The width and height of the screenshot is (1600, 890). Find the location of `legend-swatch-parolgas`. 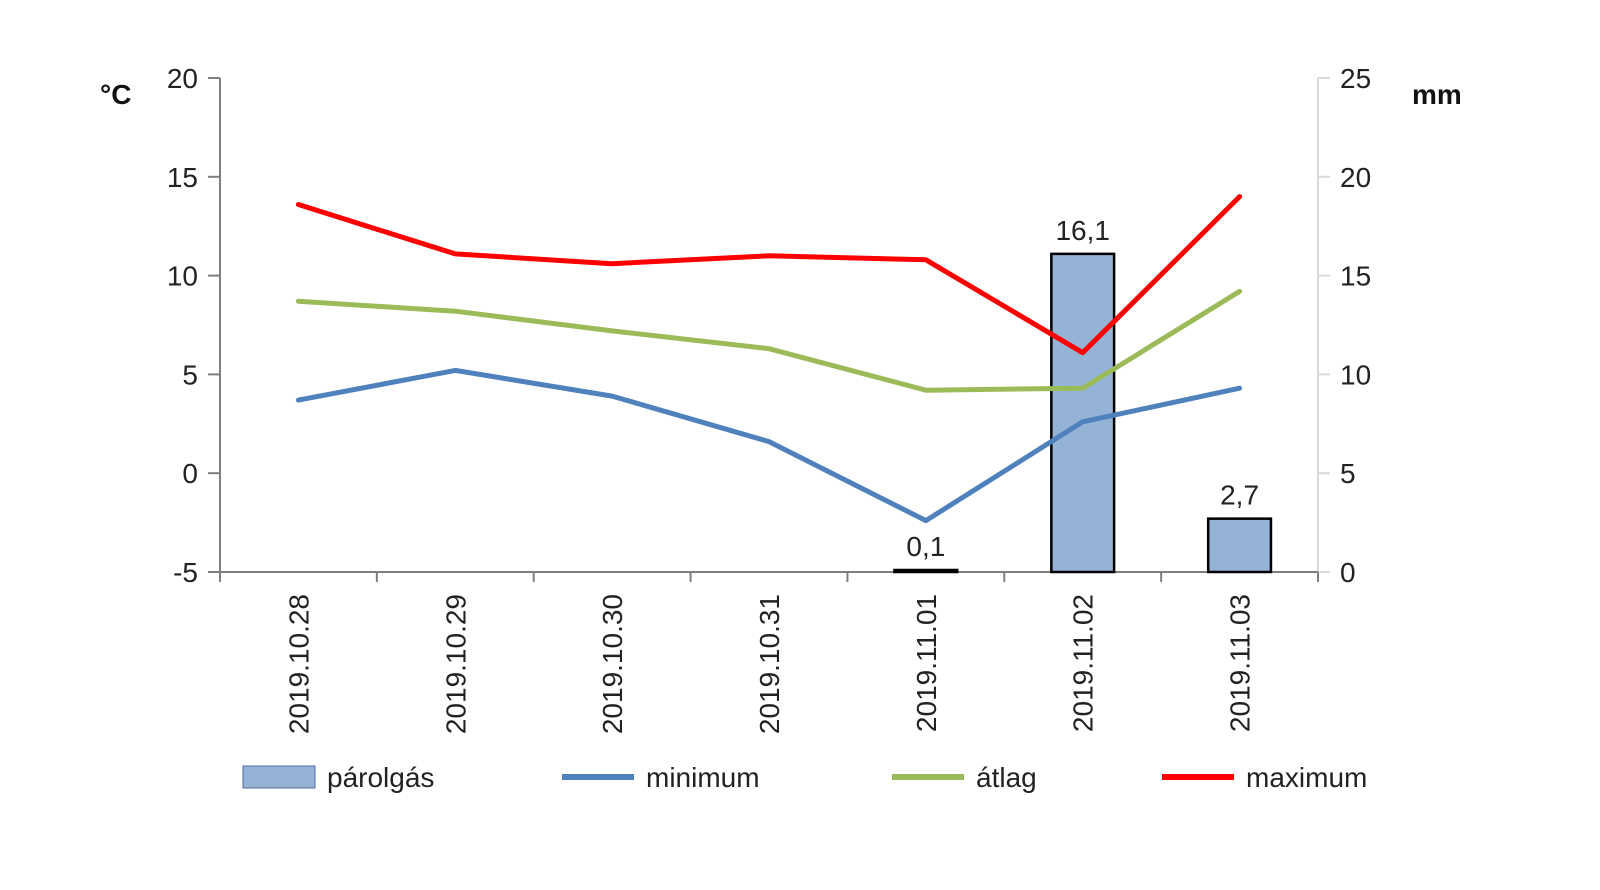

legend-swatch-parolgas is located at coordinates (279, 777).